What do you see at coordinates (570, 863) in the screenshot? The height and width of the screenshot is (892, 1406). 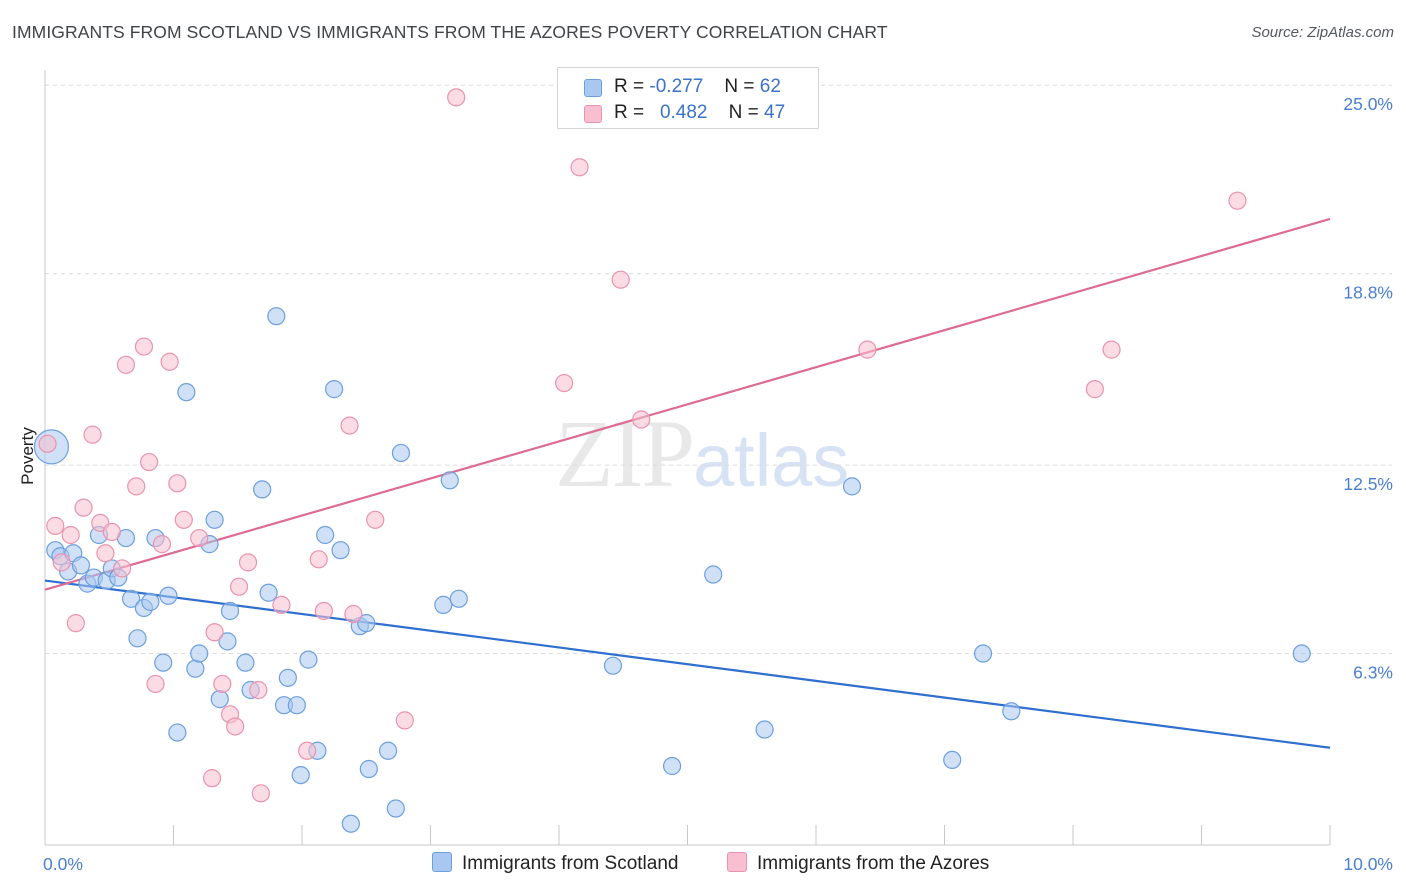 I see `bottom-legend-label-scotland: Immigrants from Scotland` at bounding box center [570, 863].